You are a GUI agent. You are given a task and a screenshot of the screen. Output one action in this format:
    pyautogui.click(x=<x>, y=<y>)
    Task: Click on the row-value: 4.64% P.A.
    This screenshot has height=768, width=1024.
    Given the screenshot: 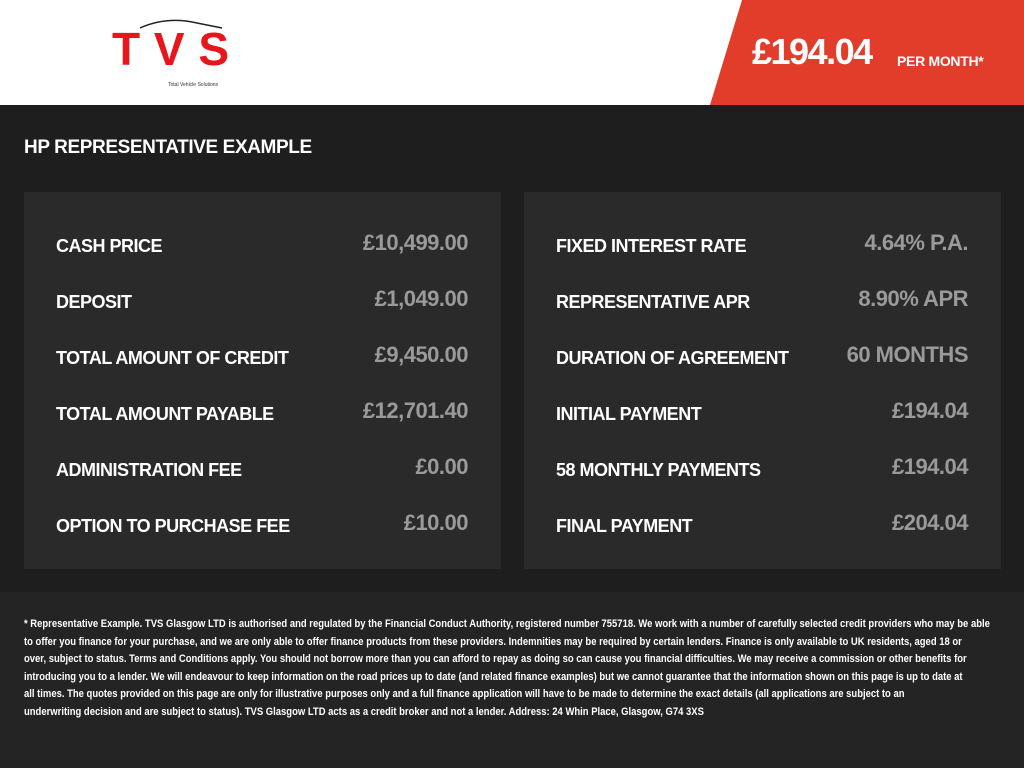 What is the action you would take?
    pyautogui.click(x=916, y=242)
    